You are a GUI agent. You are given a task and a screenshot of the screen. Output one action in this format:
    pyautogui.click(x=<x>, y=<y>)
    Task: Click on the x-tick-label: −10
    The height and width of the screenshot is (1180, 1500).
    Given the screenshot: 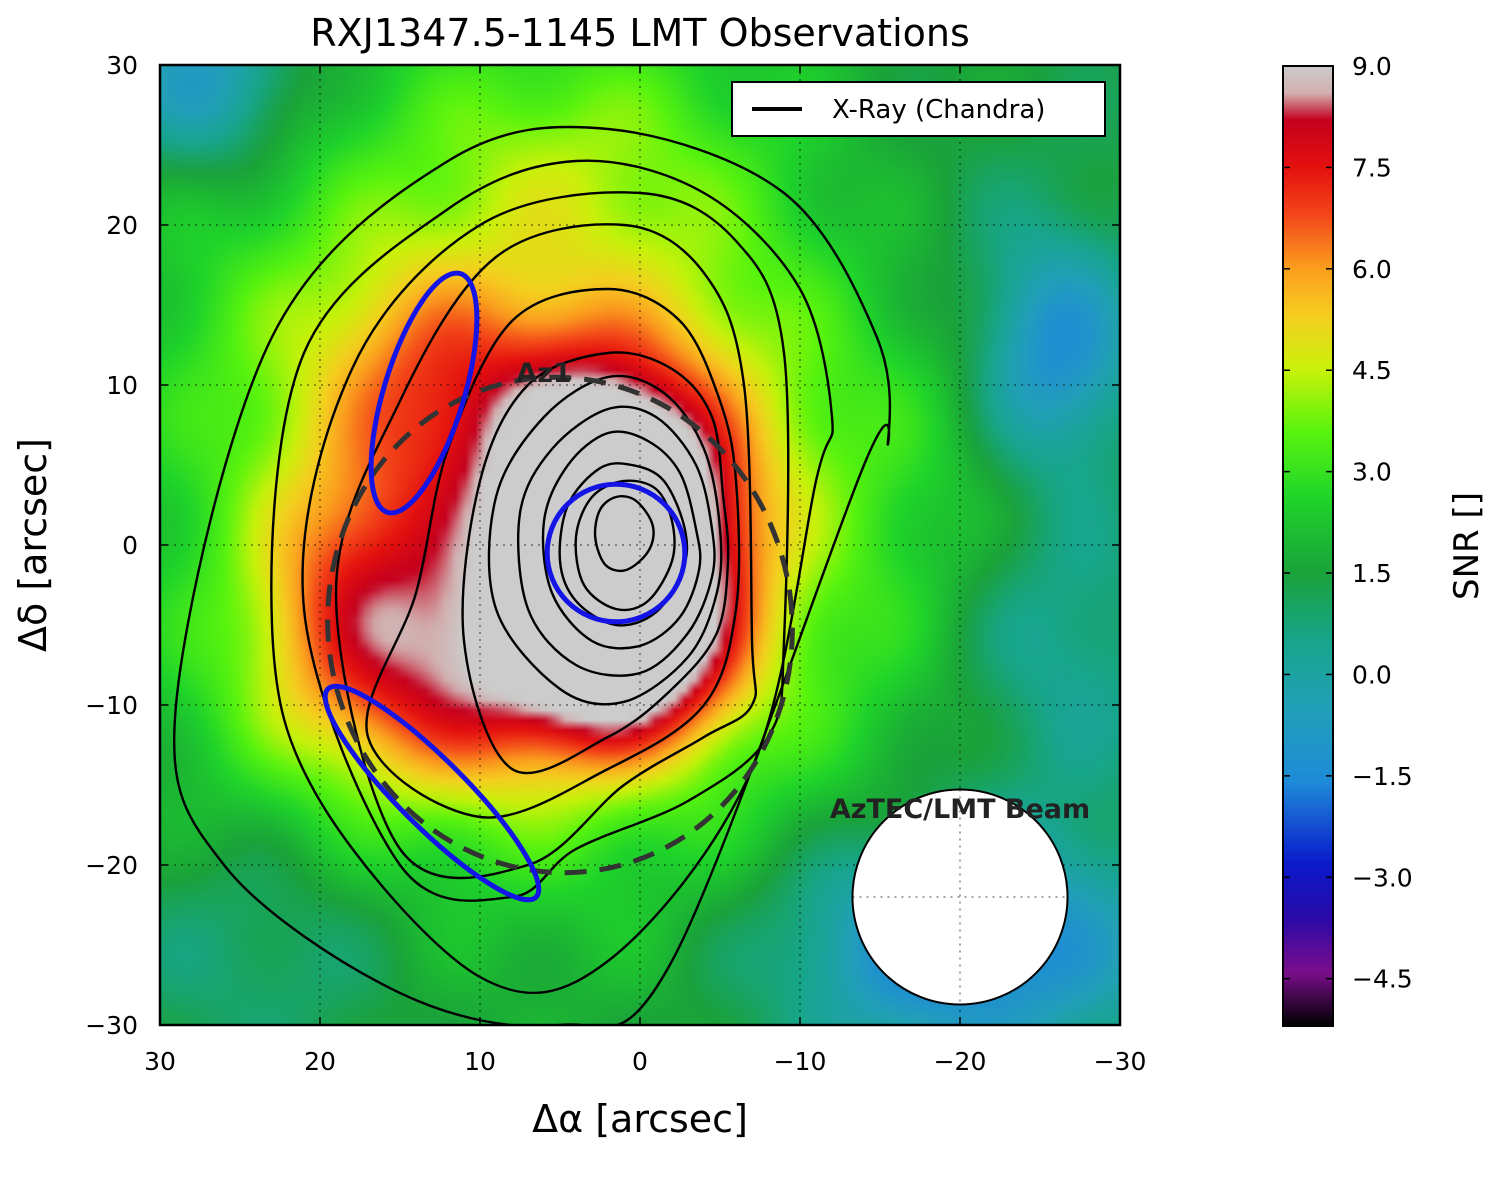 What is the action you would take?
    pyautogui.click(x=800, y=1061)
    